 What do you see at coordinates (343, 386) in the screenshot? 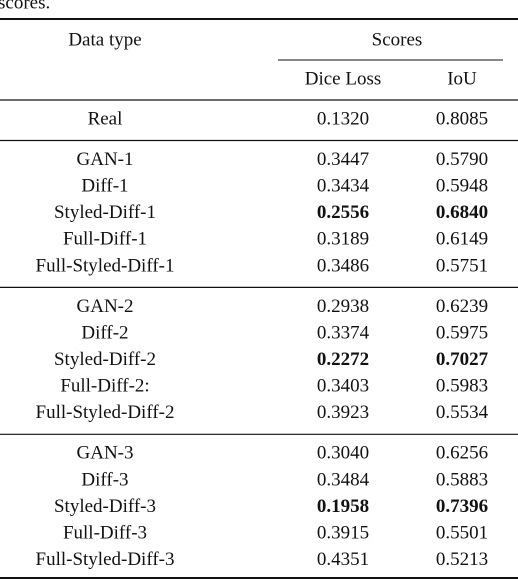
I see `score-cell: 0.3403` at bounding box center [343, 386].